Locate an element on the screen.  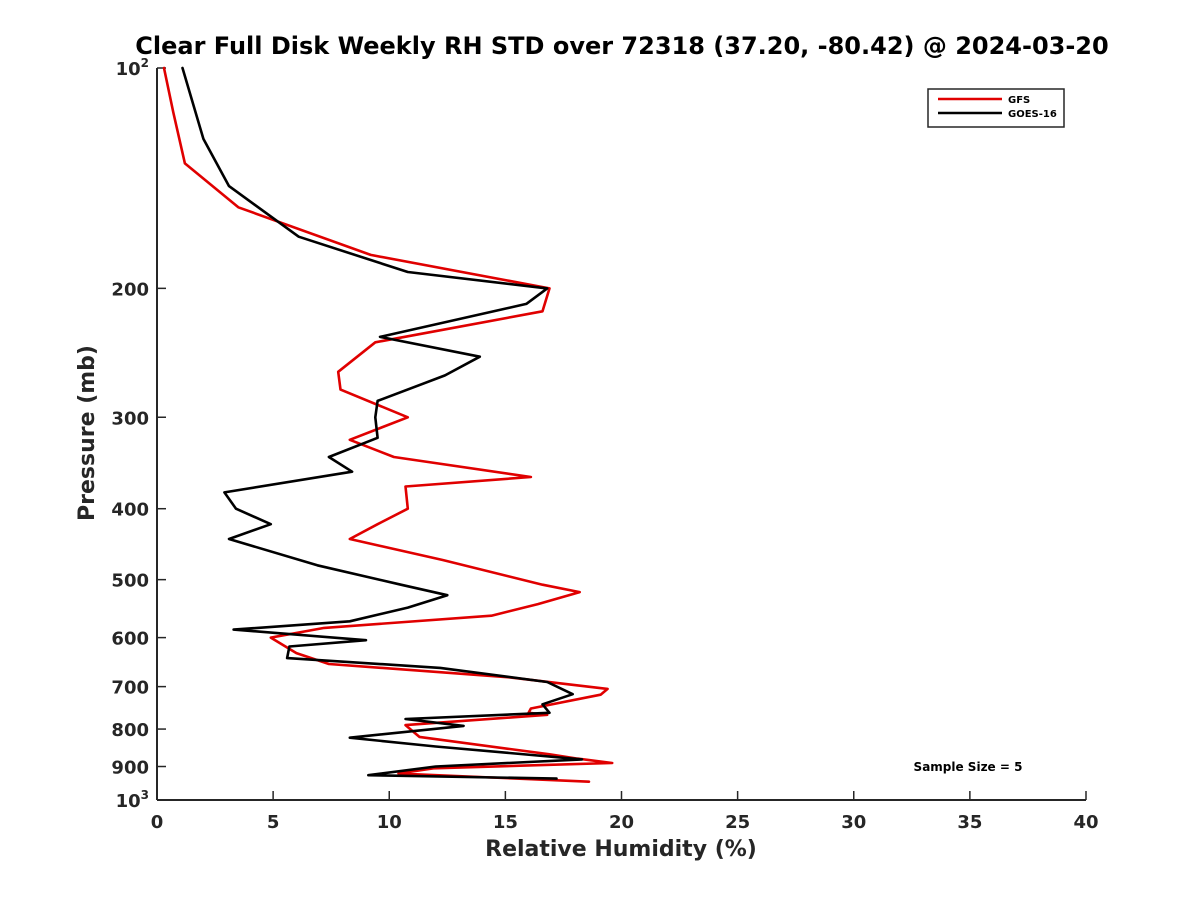
x-tick-label: 20 is located at coordinates (621, 822).